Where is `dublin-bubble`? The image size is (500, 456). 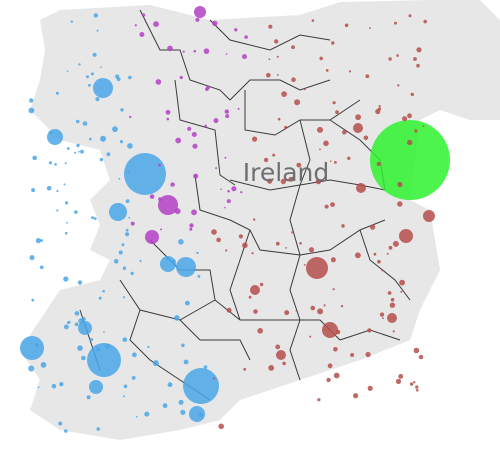
dublin-bubble is located at coordinates (410, 160).